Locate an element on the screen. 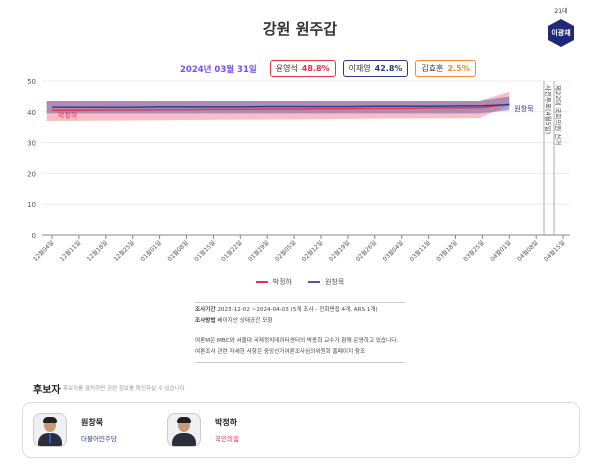 The image size is (600, 467). svg-text: 04월15일 is located at coordinates (554, 251).